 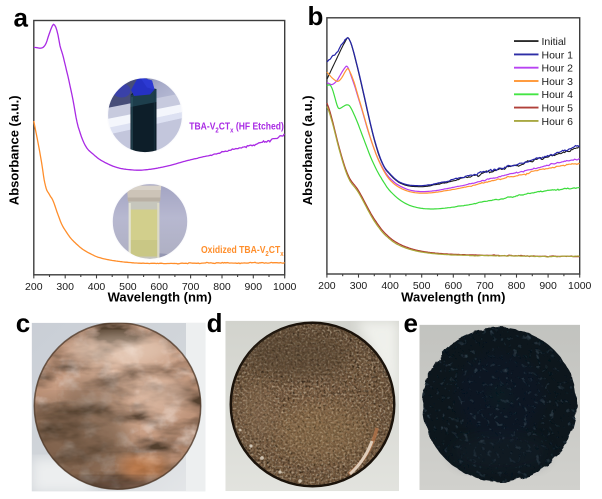 What do you see at coordinates (558, 109) in the screenshot?
I see `svg-text: Hour 5` at bounding box center [558, 109].